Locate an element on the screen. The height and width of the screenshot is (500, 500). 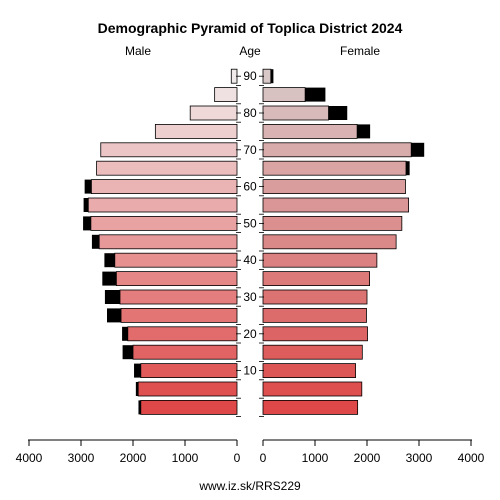
age-tick-label: 10 is located at coordinates (250, 371).